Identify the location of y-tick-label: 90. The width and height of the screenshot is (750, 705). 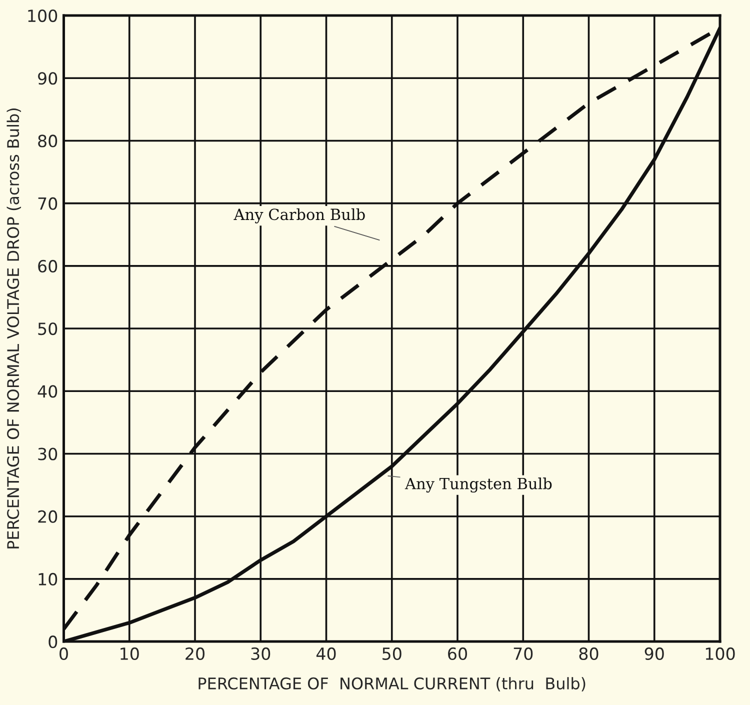
(48, 78).